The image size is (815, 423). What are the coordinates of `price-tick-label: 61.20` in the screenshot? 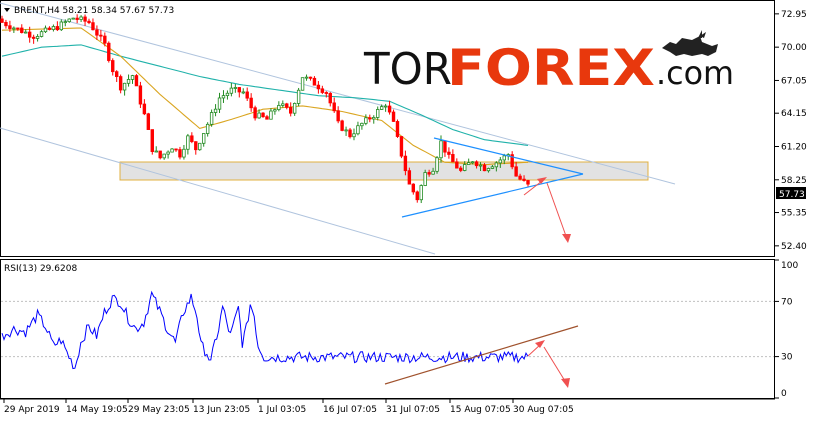 It's located at (794, 147).